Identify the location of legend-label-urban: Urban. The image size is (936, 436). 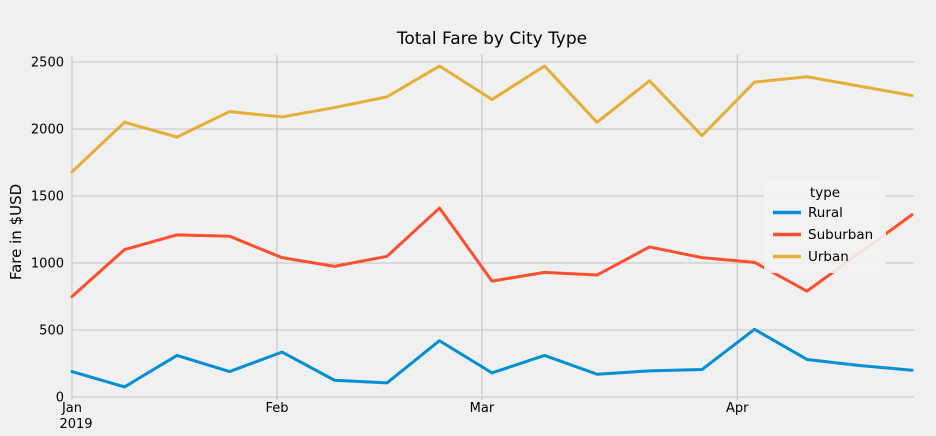
(828, 257).